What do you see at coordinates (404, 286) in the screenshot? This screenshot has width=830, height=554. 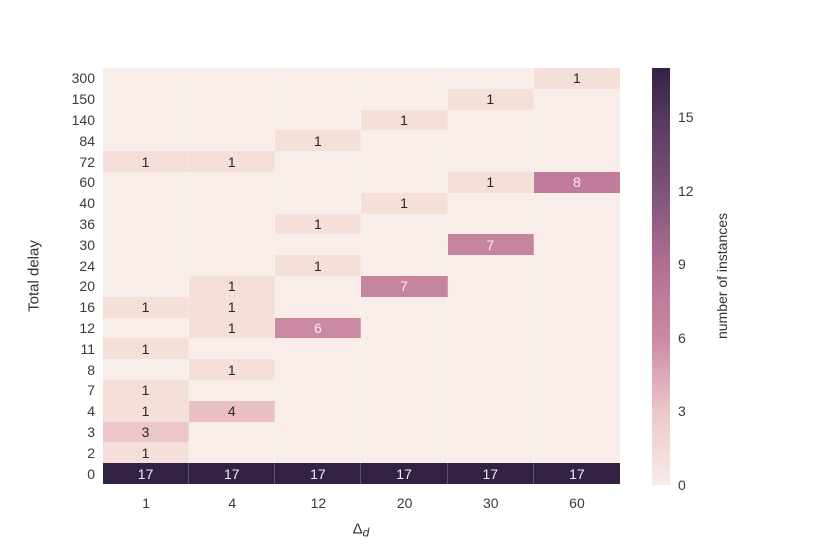 I see `heatmap-cell: 7` at bounding box center [404, 286].